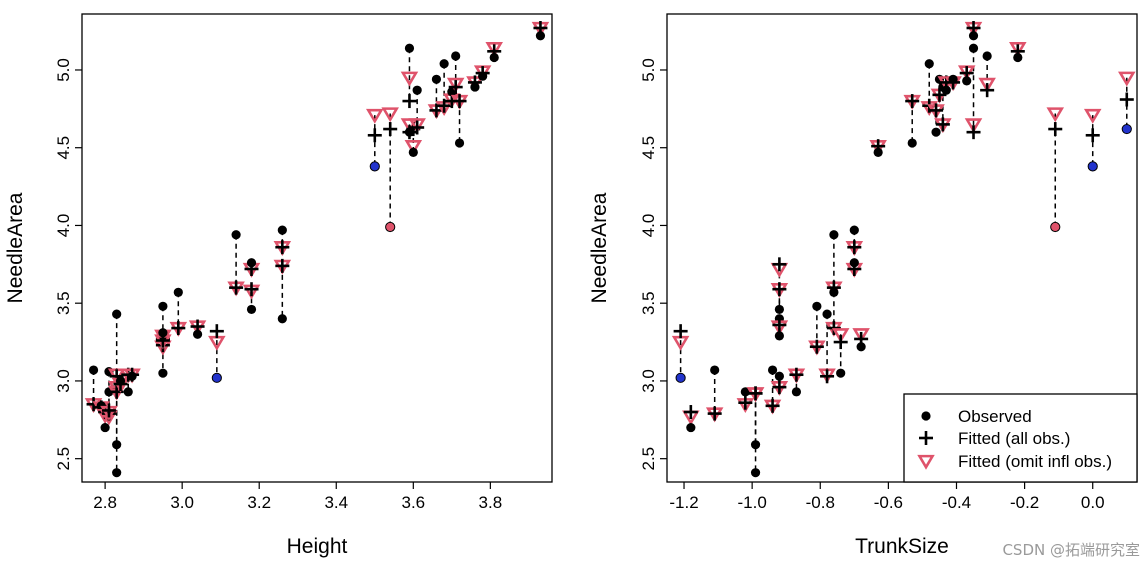  Describe the element at coordinates (1093, 502) in the screenshot. I see `x-tick-label: 0.0` at that location.